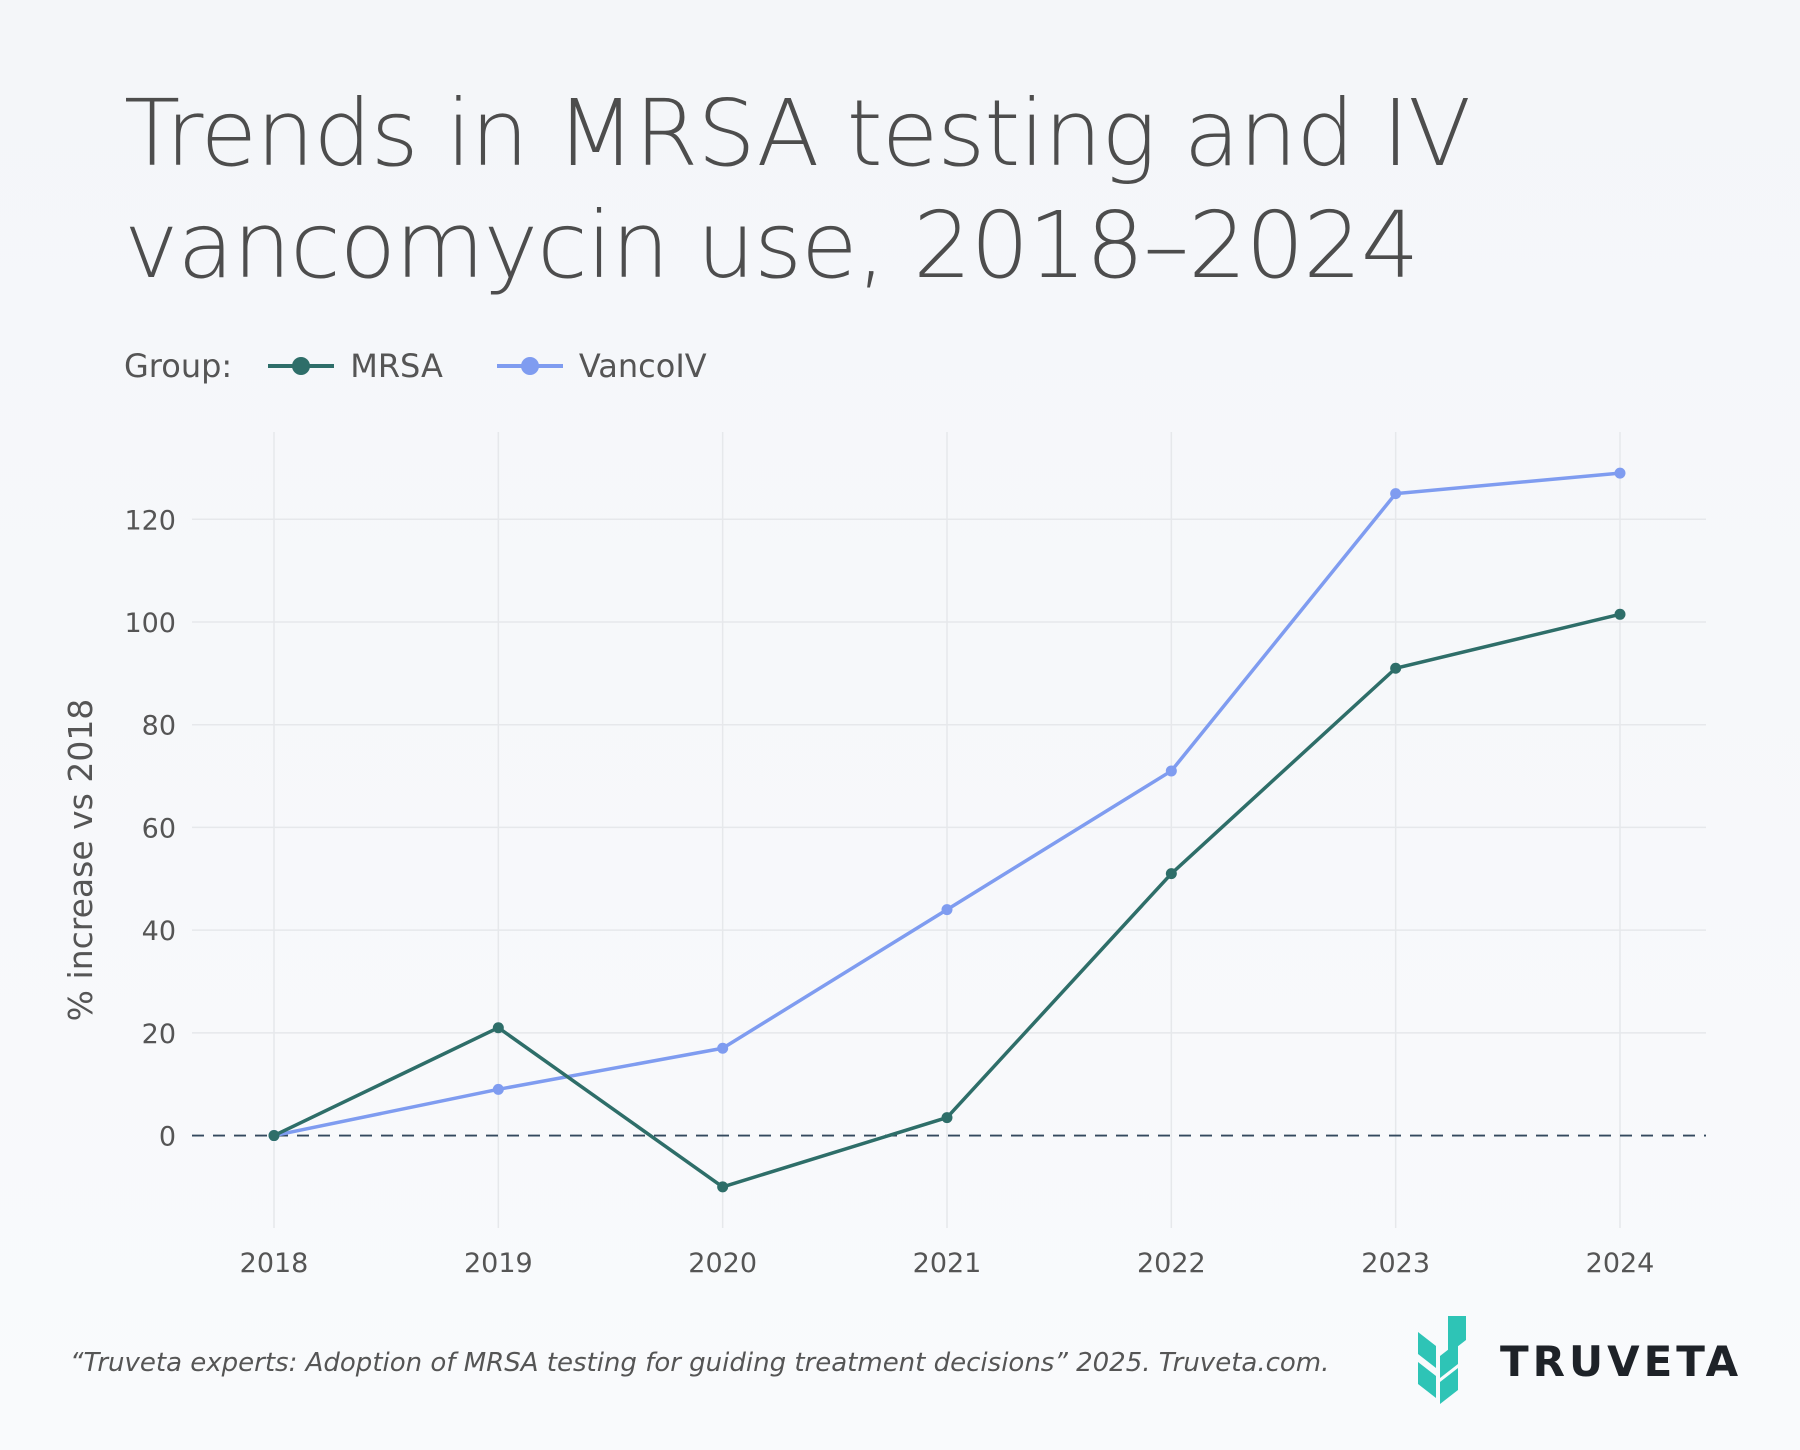 The height and width of the screenshot is (1450, 1800). Describe the element at coordinates (1621, 1361) in the screenshot. I see `truveta-wordmark: TRUVETA` at that location.